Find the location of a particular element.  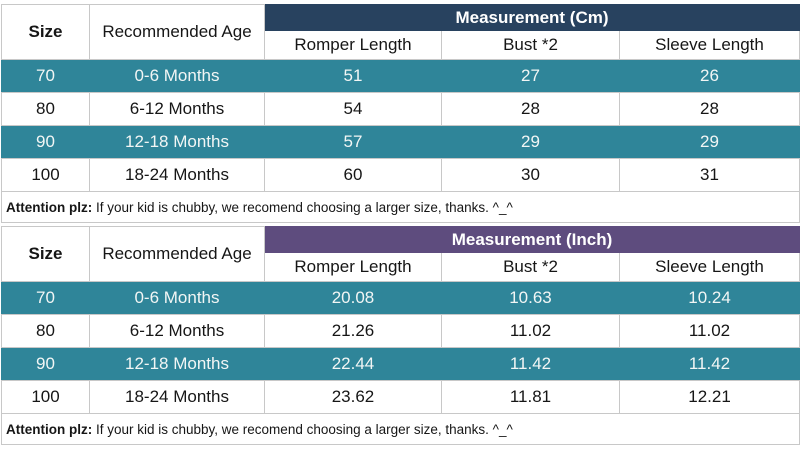

romper-length-cell: 22.44 is located at coordinates (353, 364).